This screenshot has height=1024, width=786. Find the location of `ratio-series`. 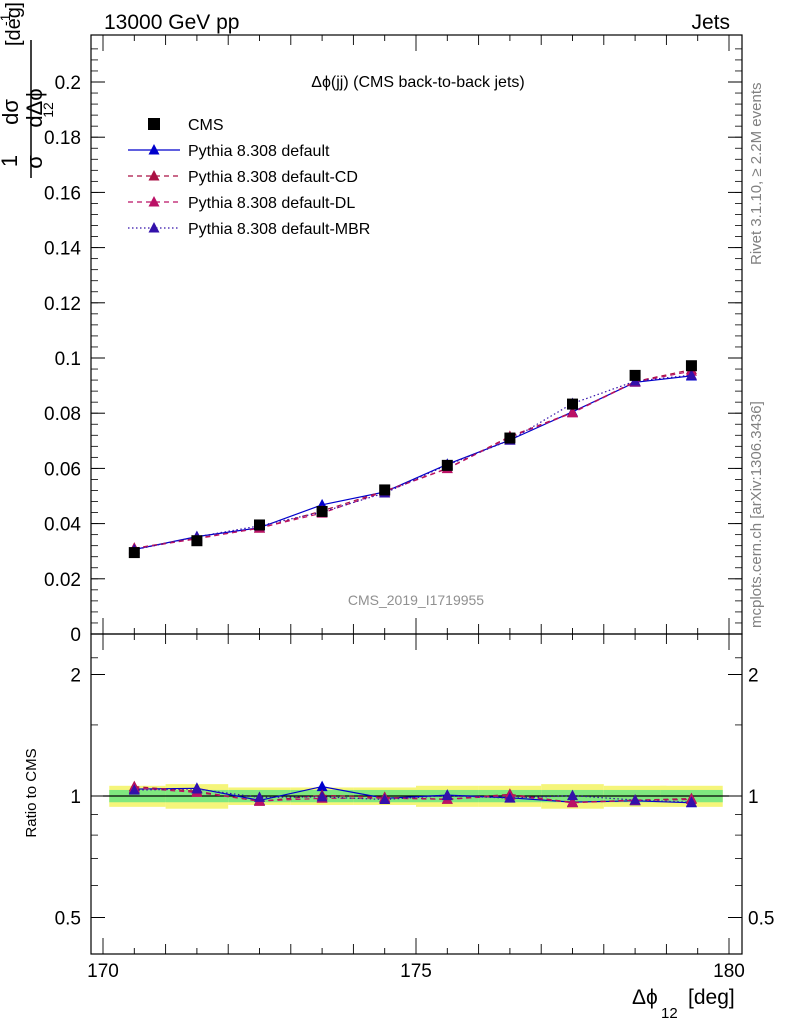

ratio-series is located at coordinates (412, 794).